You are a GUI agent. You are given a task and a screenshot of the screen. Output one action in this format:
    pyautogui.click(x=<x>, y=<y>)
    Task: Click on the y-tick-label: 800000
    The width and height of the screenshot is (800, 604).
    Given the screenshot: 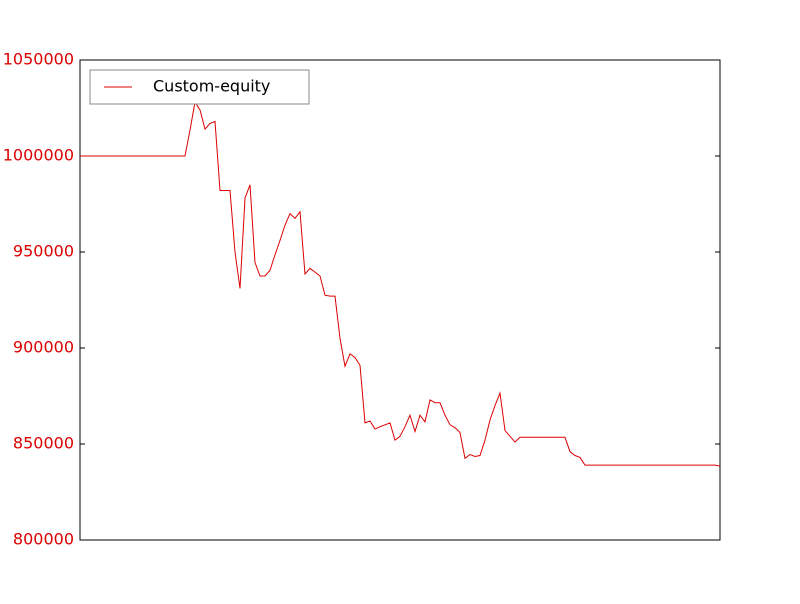 What is the action you would take?
    pyautogui.click(x=43, y=539)
    